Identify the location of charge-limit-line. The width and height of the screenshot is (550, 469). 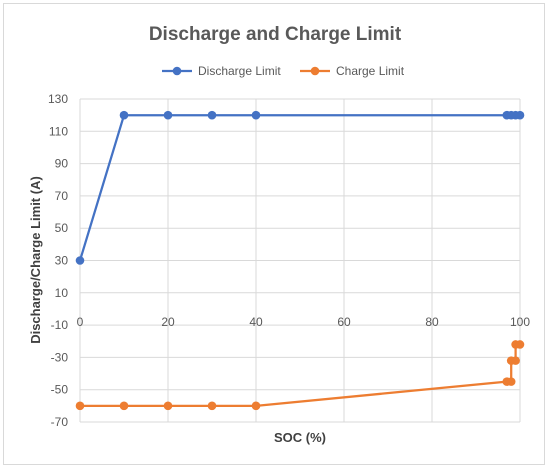
(300, 375).